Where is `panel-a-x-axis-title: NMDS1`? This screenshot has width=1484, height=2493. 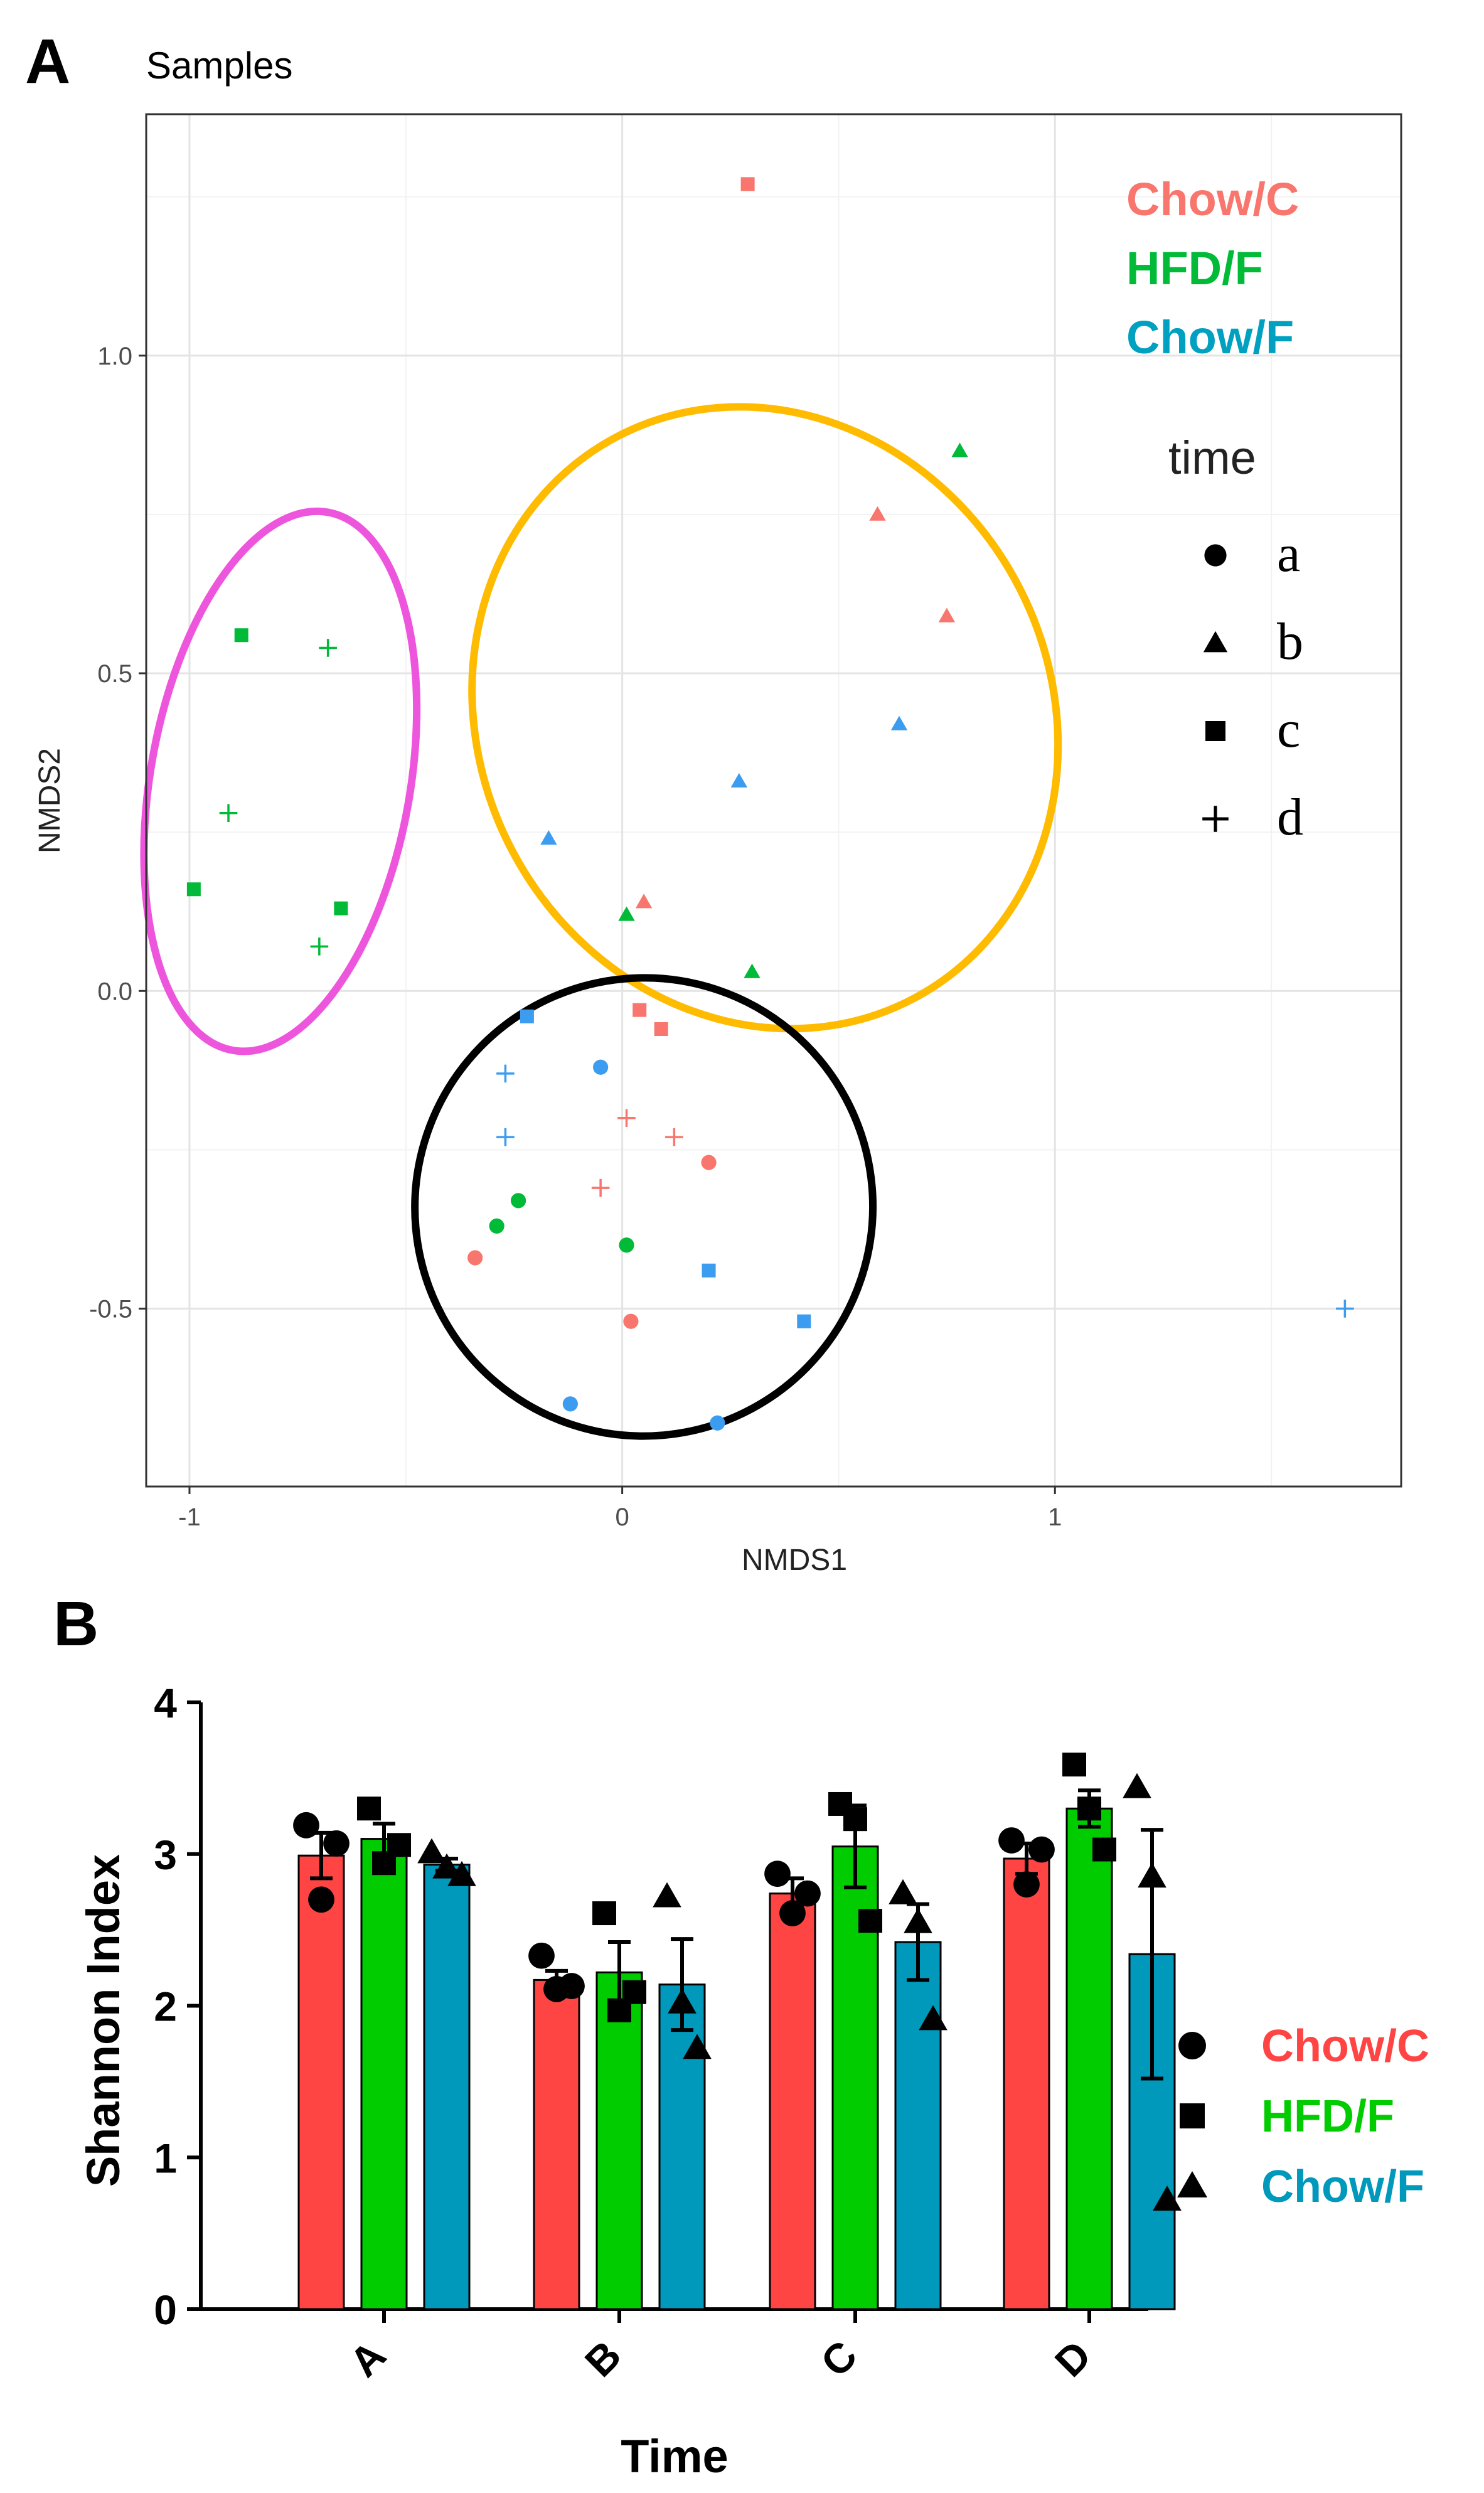
panel-a-x-axis-title: NMDS1 is located at coordinates (794, 1560).